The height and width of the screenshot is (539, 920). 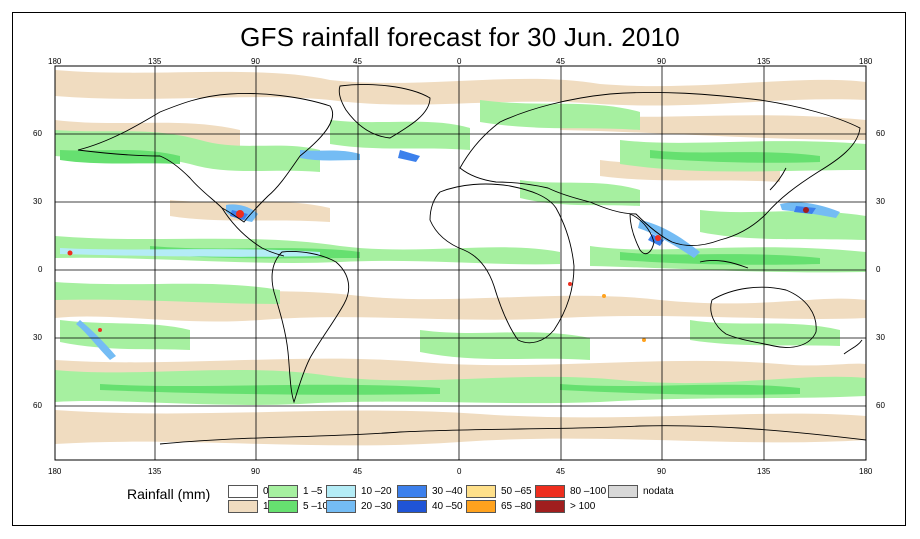 I want to click on legend-item-1: 1, so click(x=248, y=506).